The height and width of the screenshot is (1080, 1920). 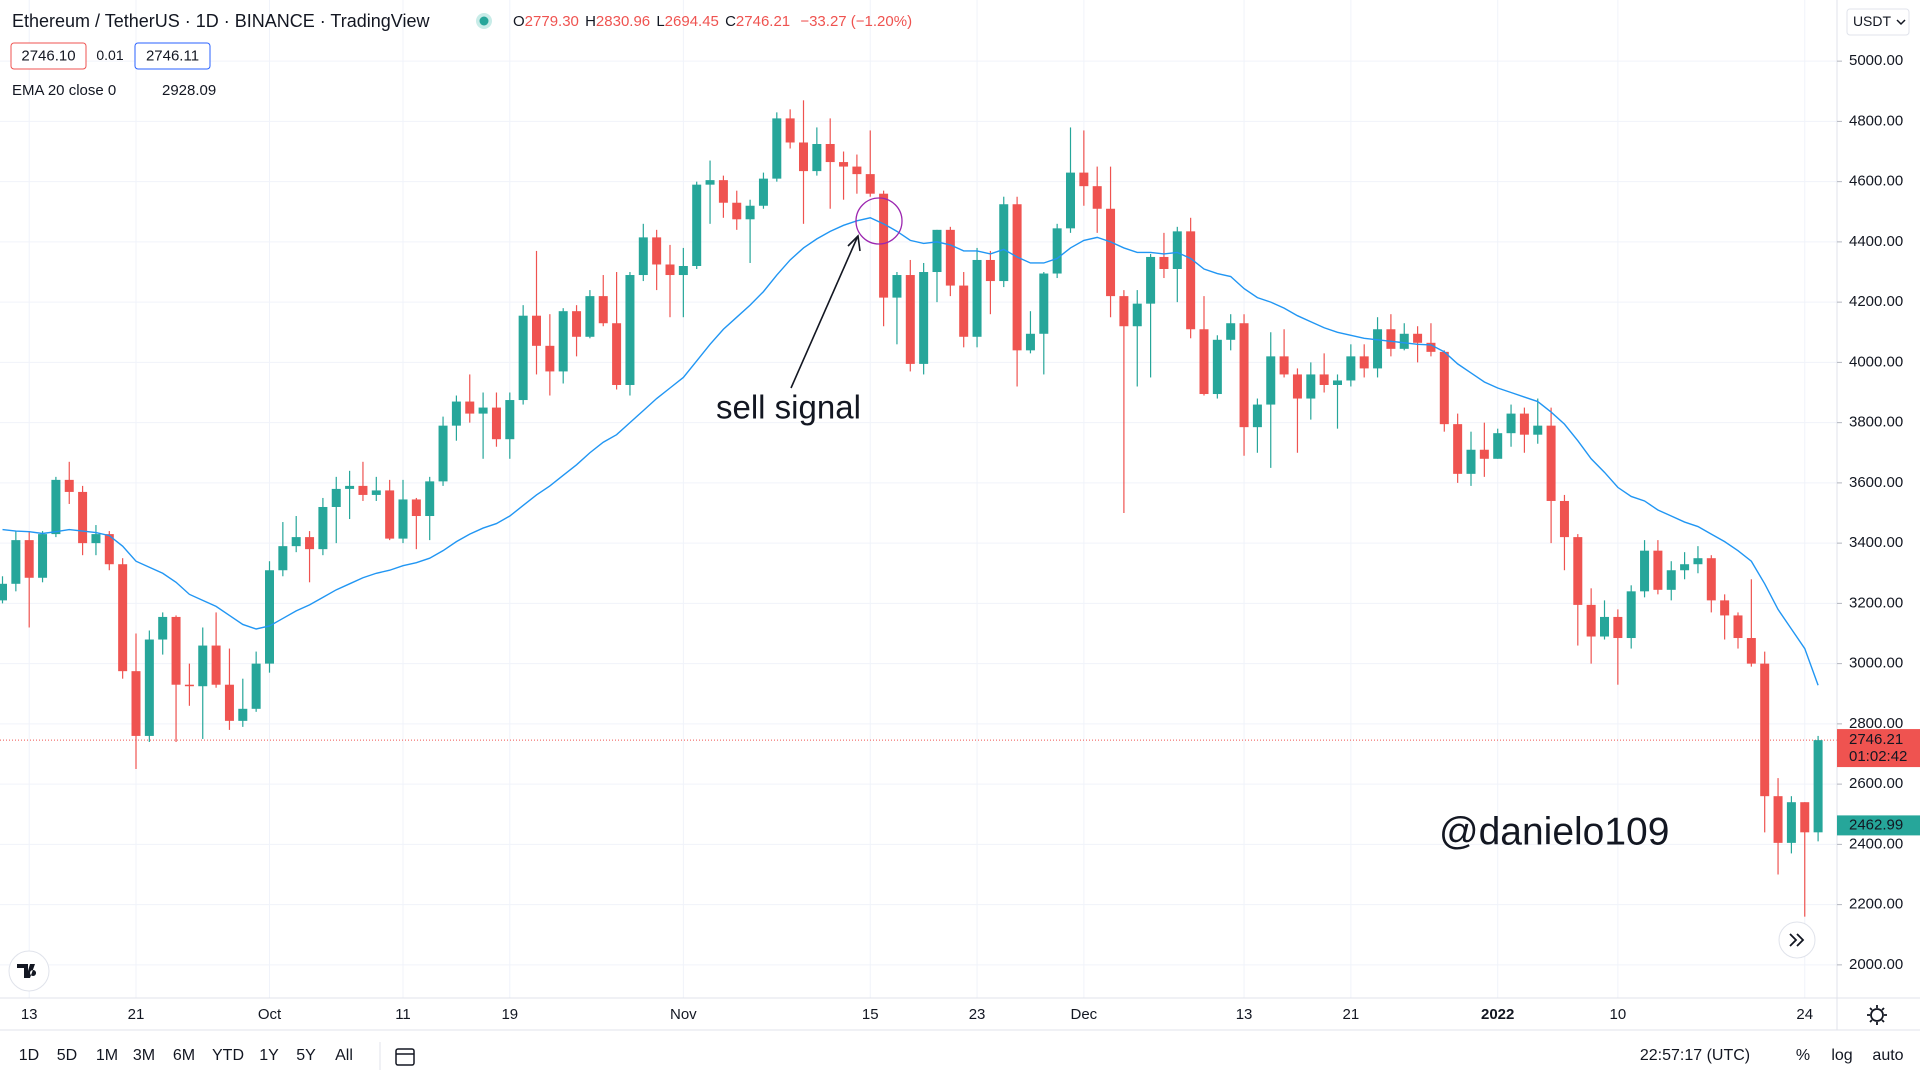 What do you see at coordinates (1351, 1014) in the screenshot?
I see `x-tick-label: 21` at bounding box center [1351, 1014].